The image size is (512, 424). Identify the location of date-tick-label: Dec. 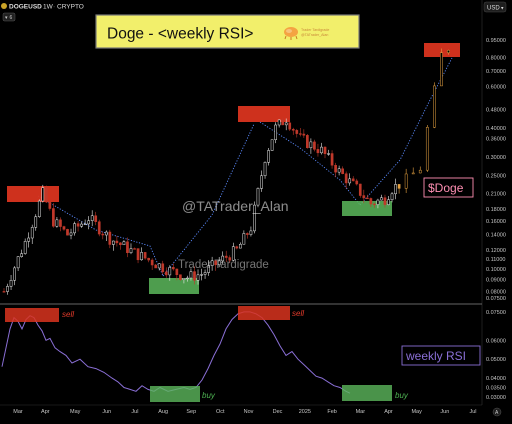
(278, 412).